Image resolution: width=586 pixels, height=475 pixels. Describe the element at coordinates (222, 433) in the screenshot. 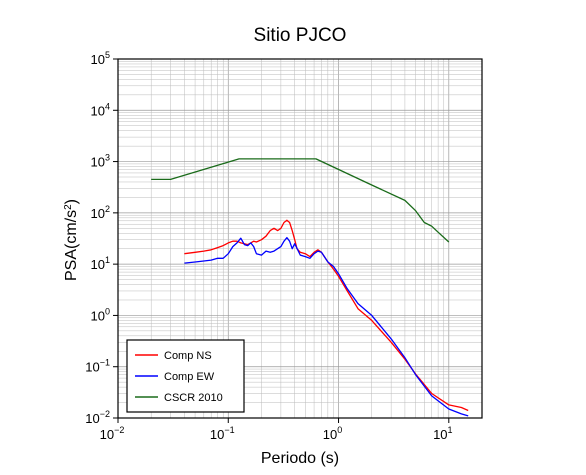

I see `x-tick-label: 10⁻¹` at that location.